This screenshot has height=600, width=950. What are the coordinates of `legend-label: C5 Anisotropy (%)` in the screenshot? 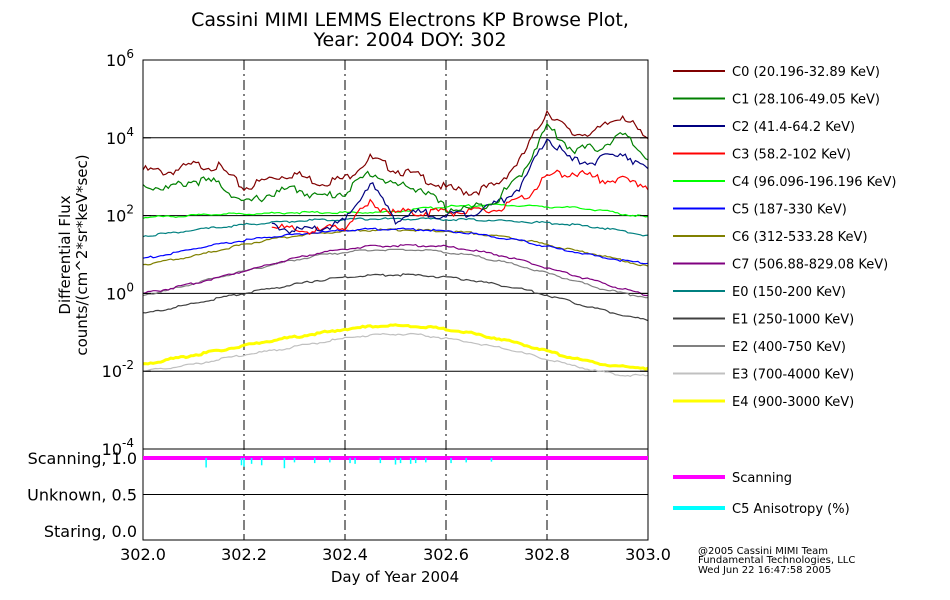 It's located at (791, 509).